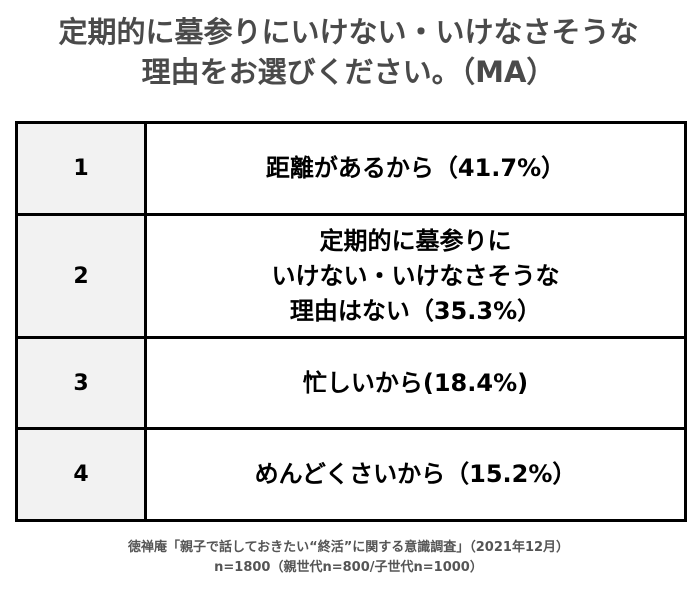 The image size is (697, 589). Describe the element at coordinates (415, 310) in the screenshot. I see `reason-text: 理由はない（35.3%）` at that location.